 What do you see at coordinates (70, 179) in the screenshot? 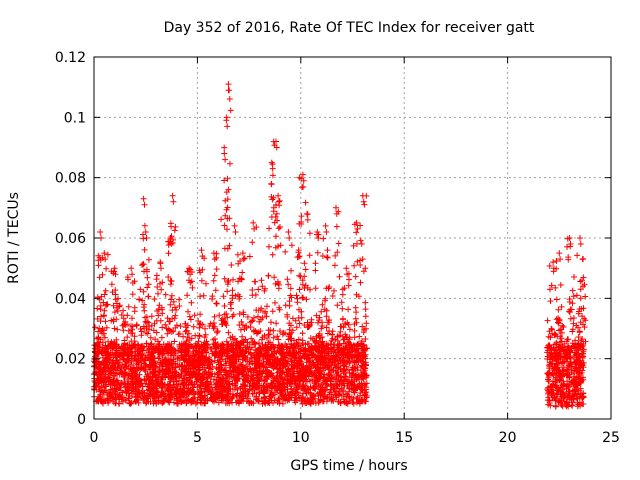
I see `y-tick-label: 0.08` at bounding box center [70, 179].